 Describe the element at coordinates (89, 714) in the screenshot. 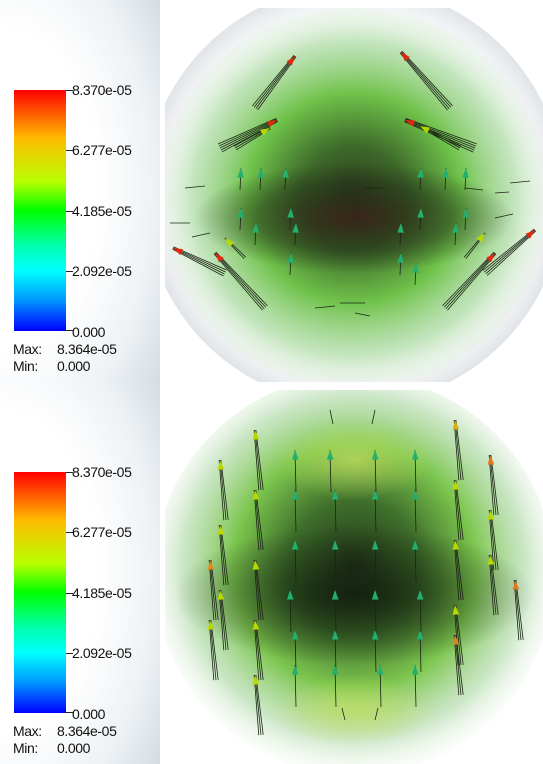

I see `tick-label-min: 0.000` at that location.